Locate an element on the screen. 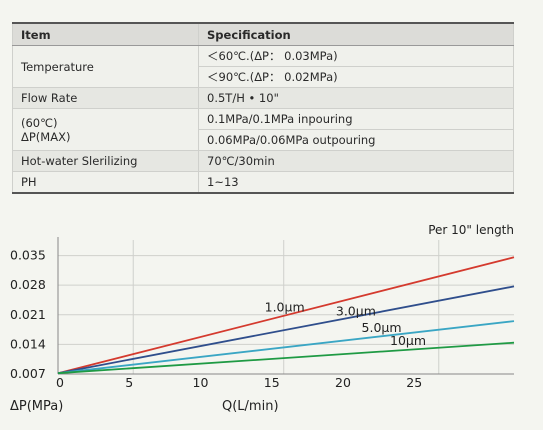 Image resolution: width=543 pixels, height=430 pixels. x-tick-label: 5 is located at coordinates (129, 382).